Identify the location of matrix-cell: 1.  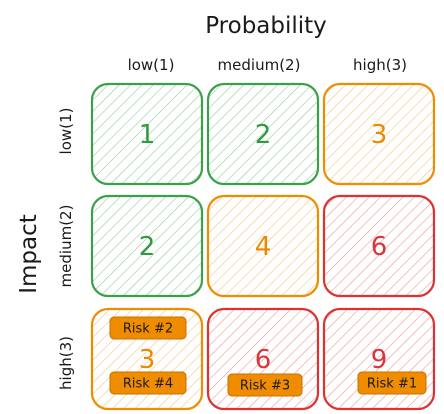
(147, 134).